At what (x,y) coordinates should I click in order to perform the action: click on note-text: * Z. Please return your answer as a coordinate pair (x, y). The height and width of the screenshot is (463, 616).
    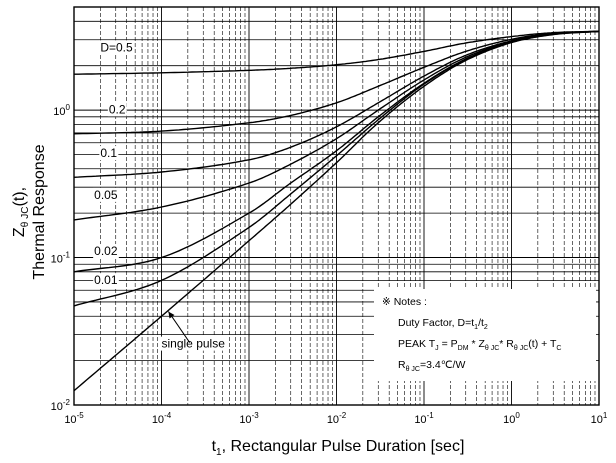
    Looking at the image, I should click on (477, 344).